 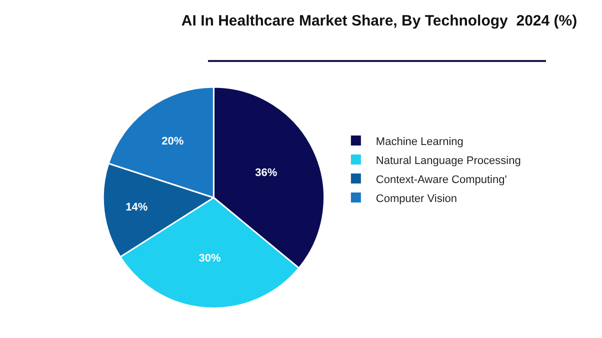 I want to click on data-label: 36%, so click(x=266, y=172).